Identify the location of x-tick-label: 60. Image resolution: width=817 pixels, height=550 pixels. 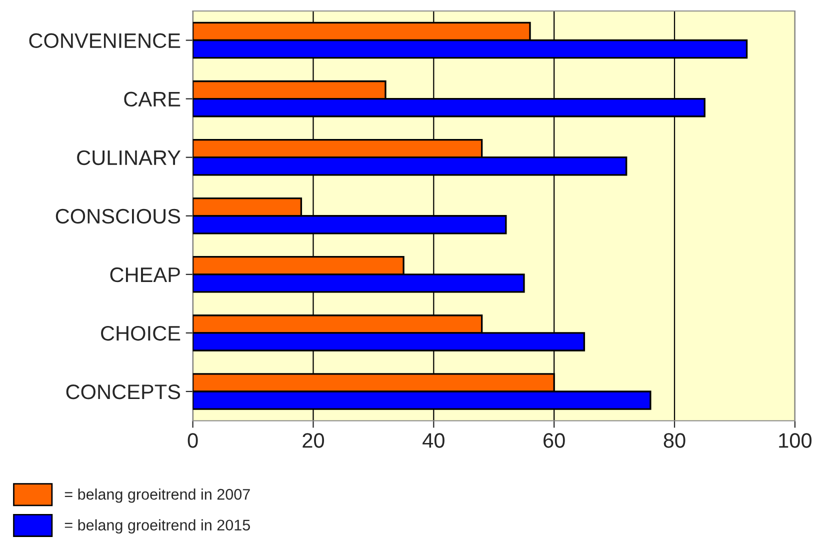
(554, 440).